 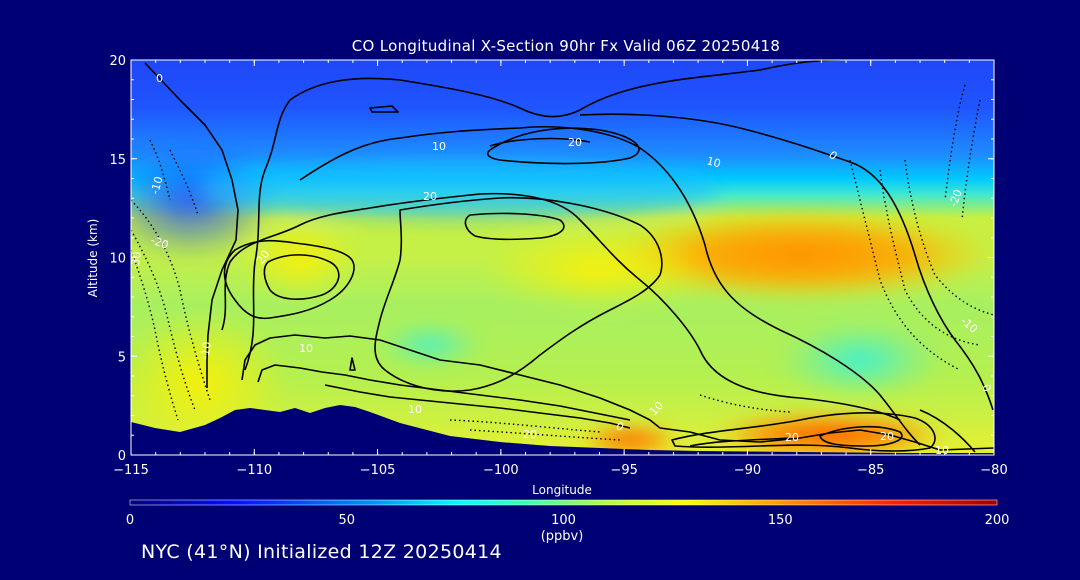 I want to click on initialization-label: NYC (41°N) Initialized 12Z 20250414, so click(x=321, y=552).